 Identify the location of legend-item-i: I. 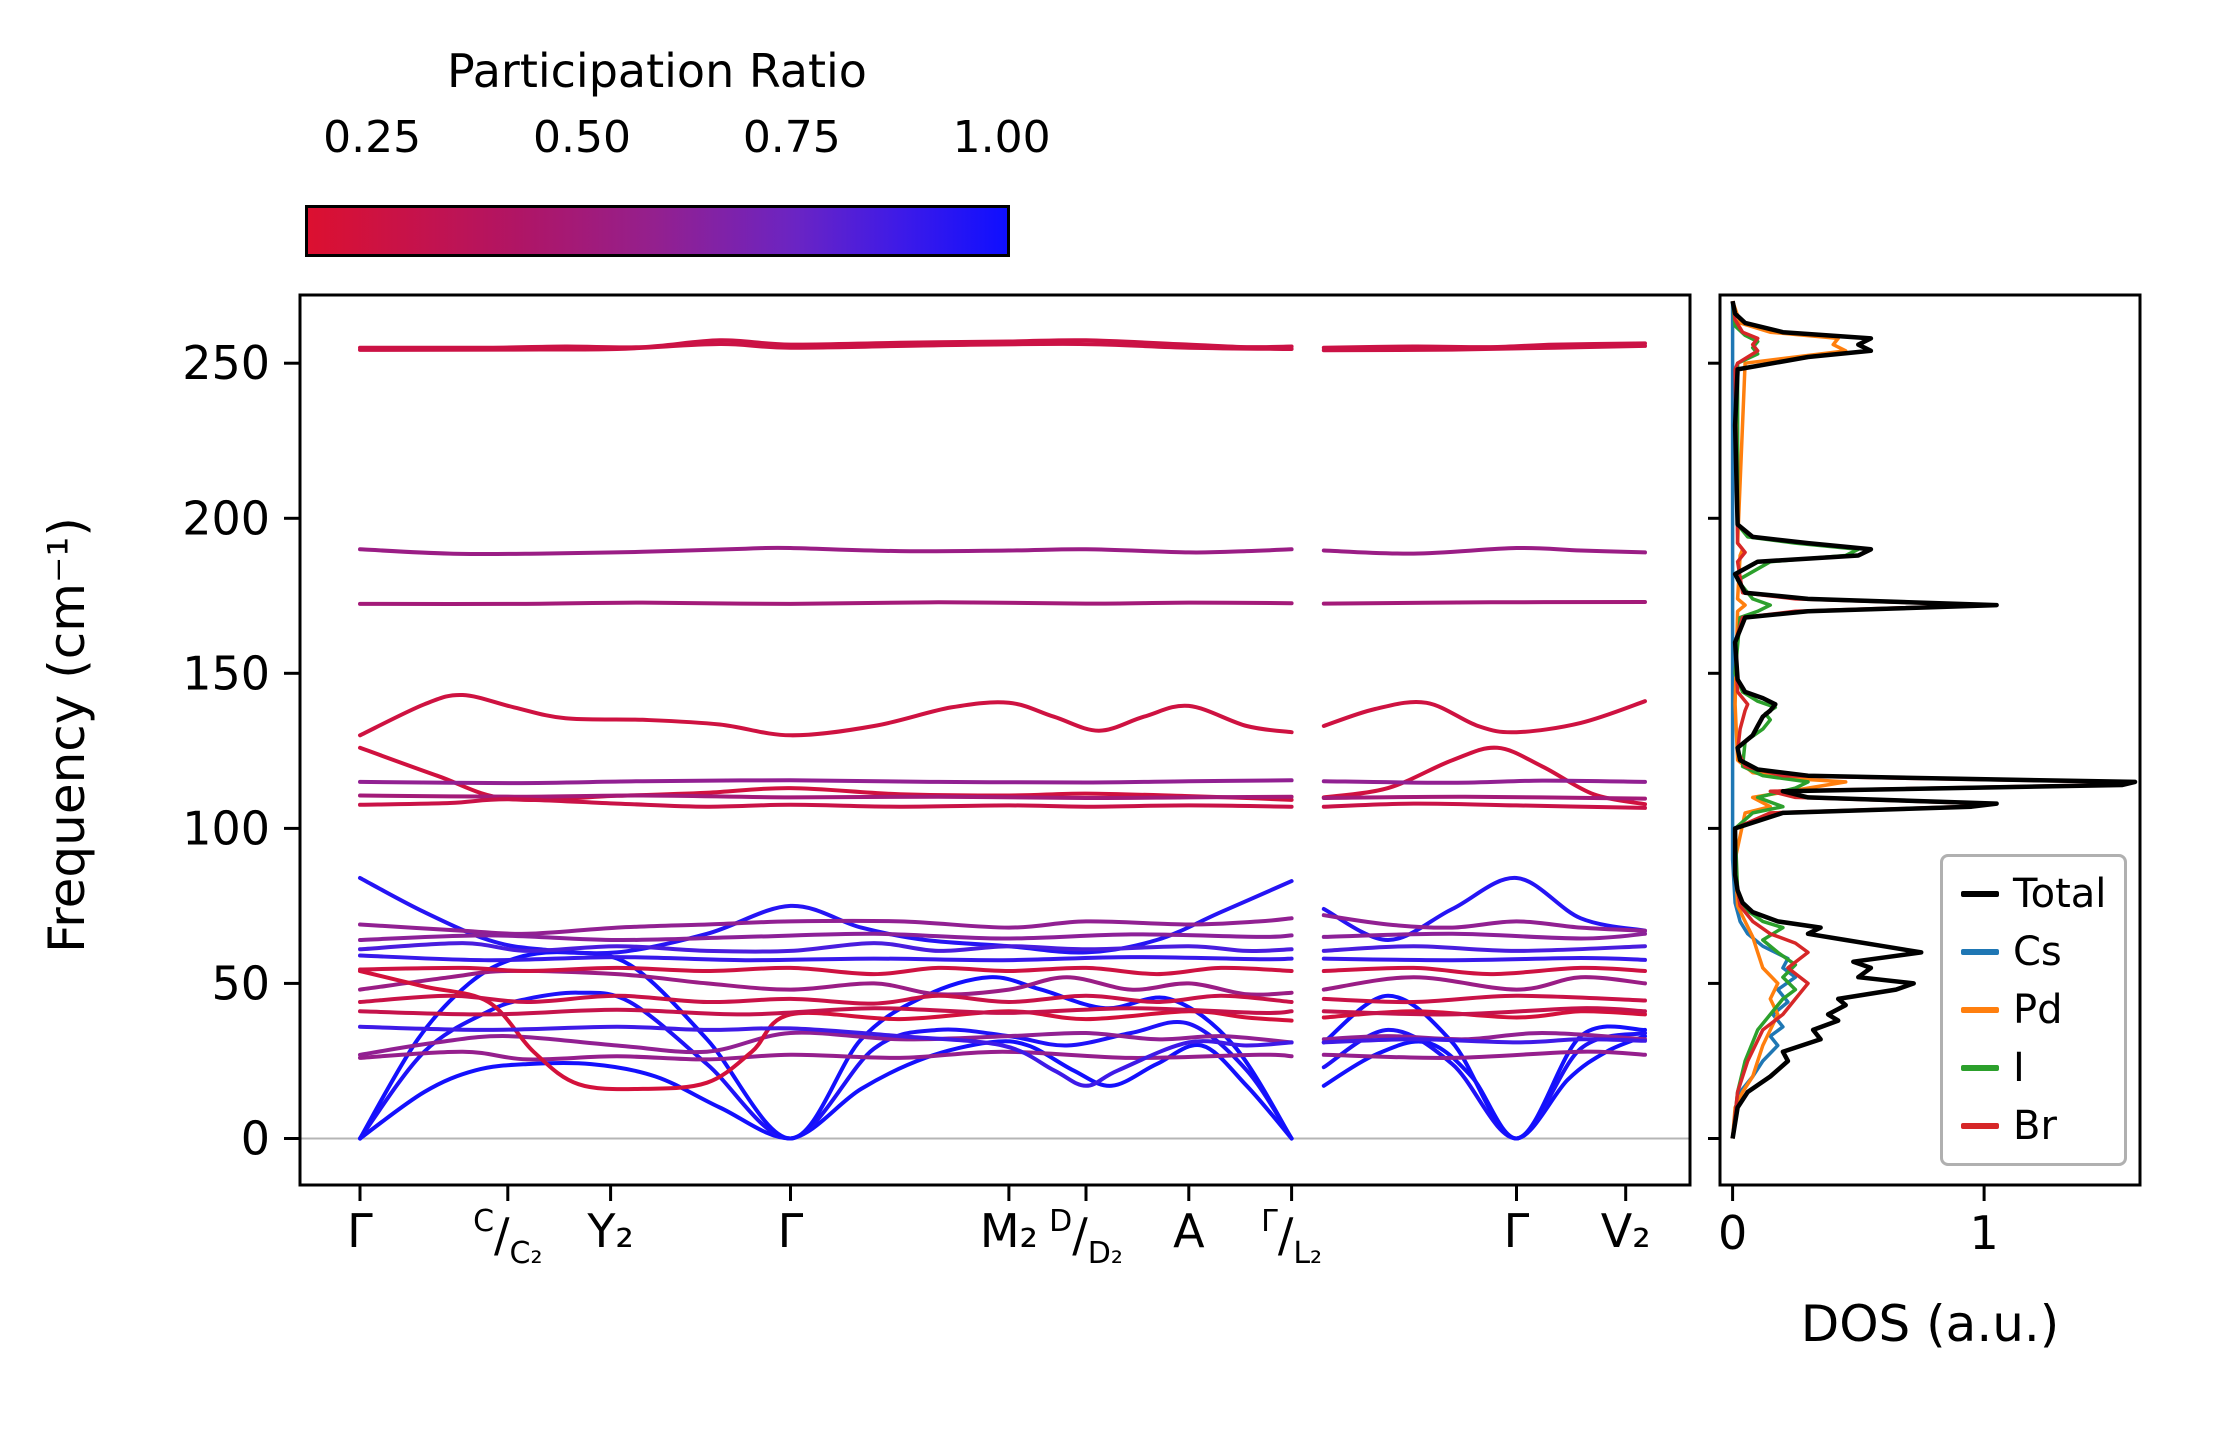
(2033, 1068).